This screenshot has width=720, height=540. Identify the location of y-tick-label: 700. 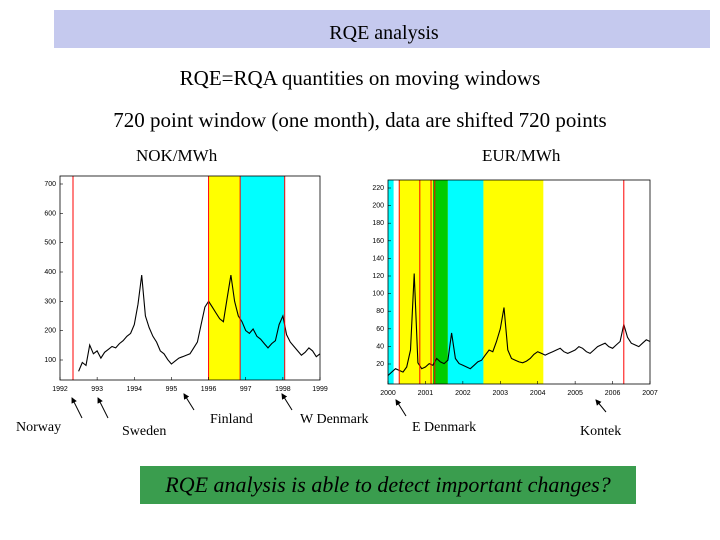
(50, 184).